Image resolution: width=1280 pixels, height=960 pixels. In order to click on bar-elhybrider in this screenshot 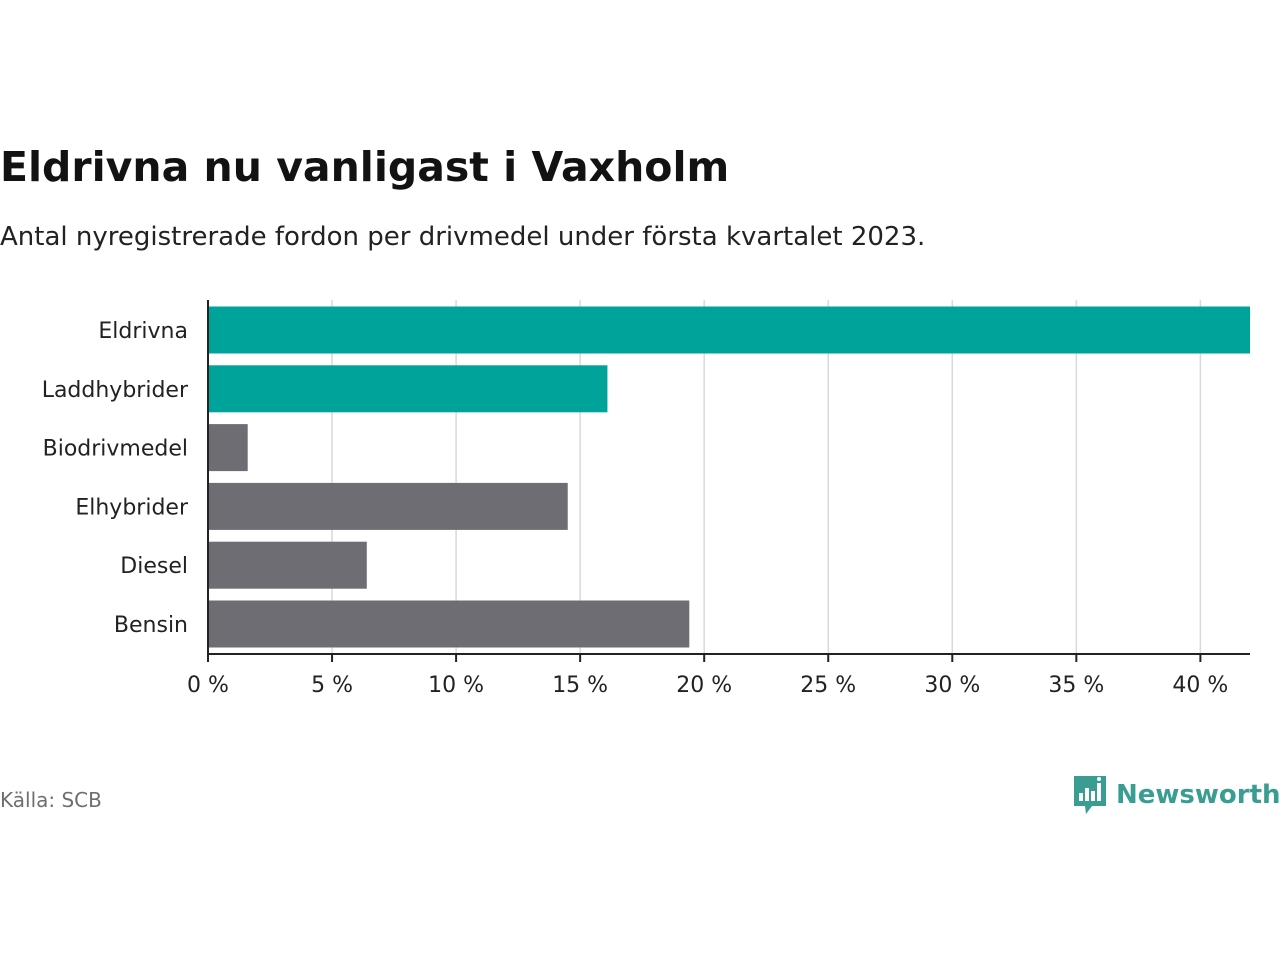, I will do `click(388, 506)`.